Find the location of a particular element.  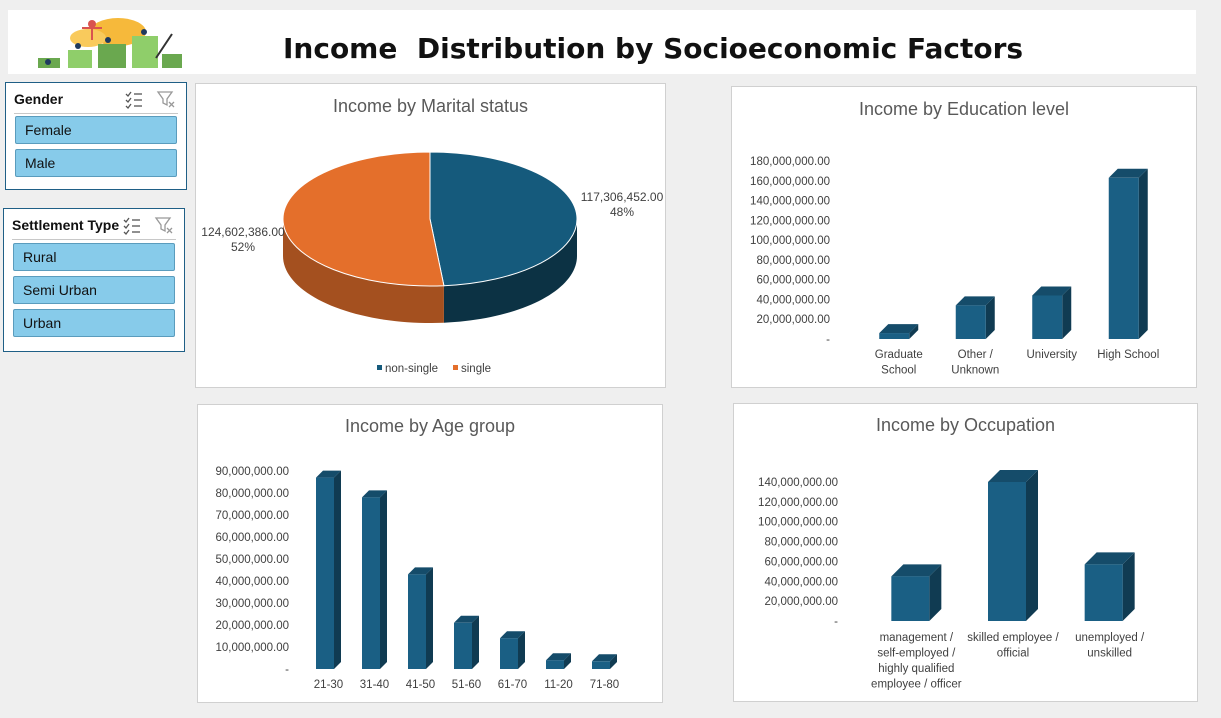

pie-side-single is located at coordinates (363, 271).